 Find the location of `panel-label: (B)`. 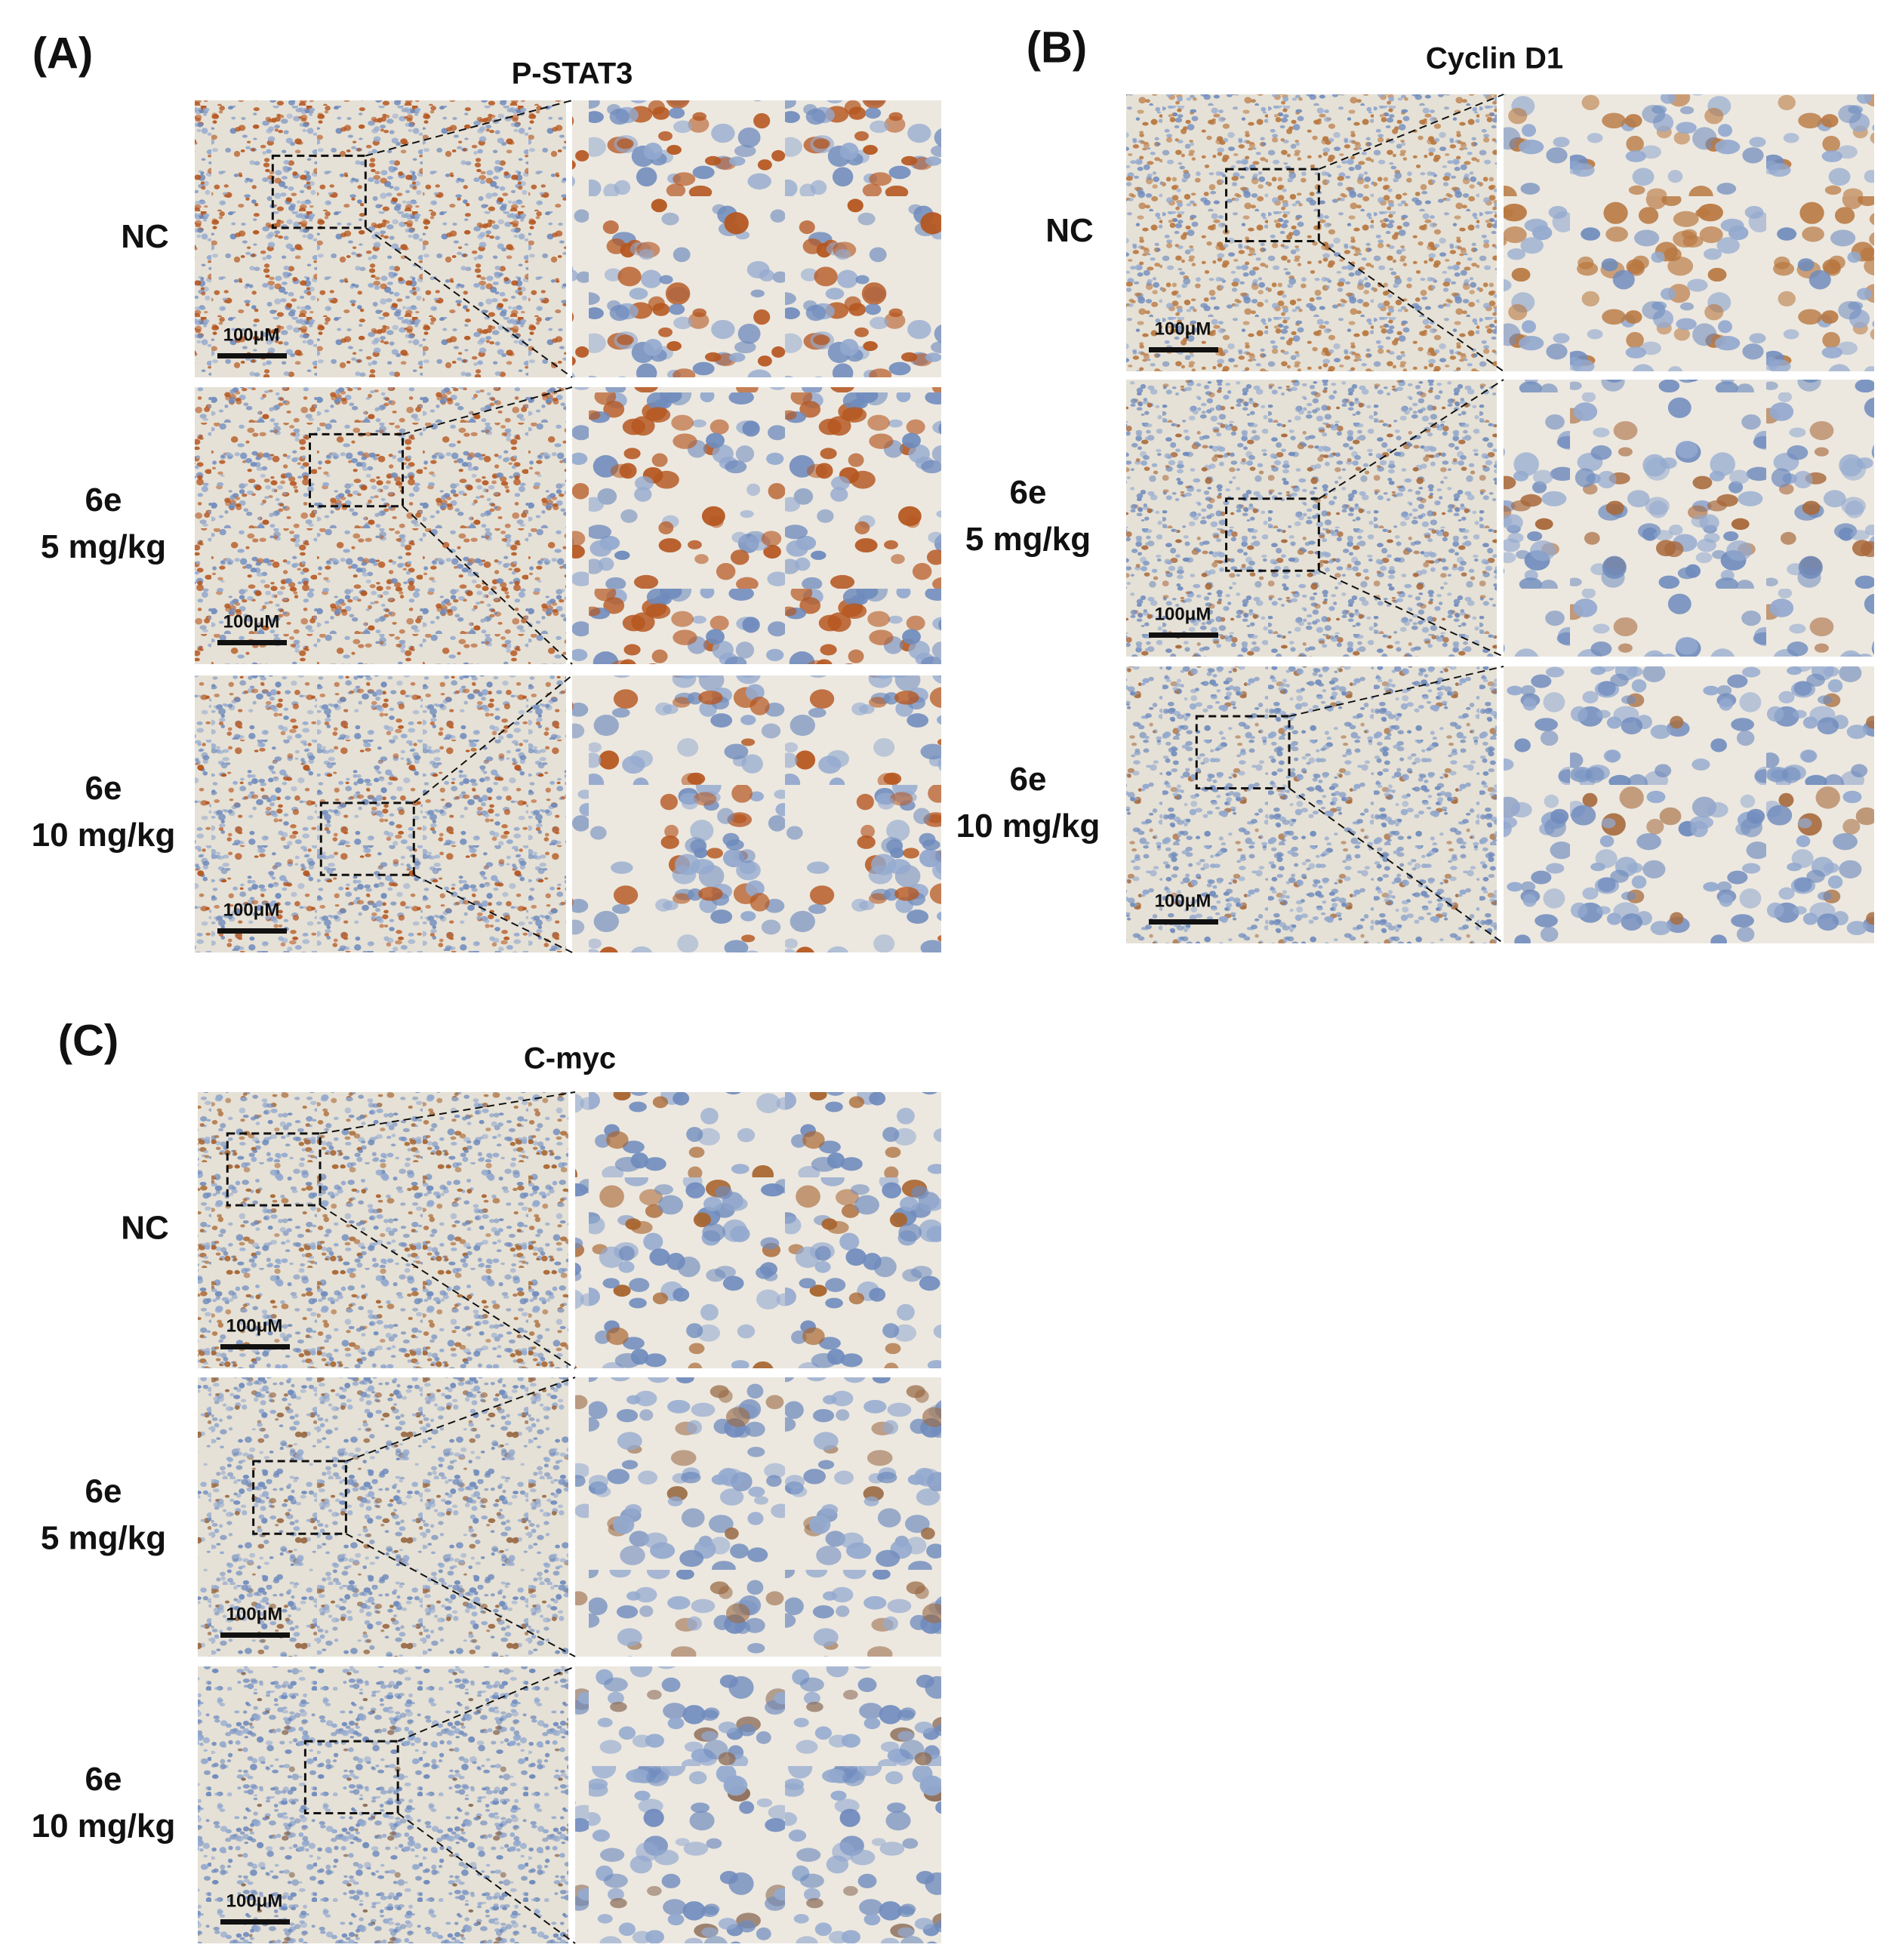

panel-label: (B) is located at coordinates (1057, 47).